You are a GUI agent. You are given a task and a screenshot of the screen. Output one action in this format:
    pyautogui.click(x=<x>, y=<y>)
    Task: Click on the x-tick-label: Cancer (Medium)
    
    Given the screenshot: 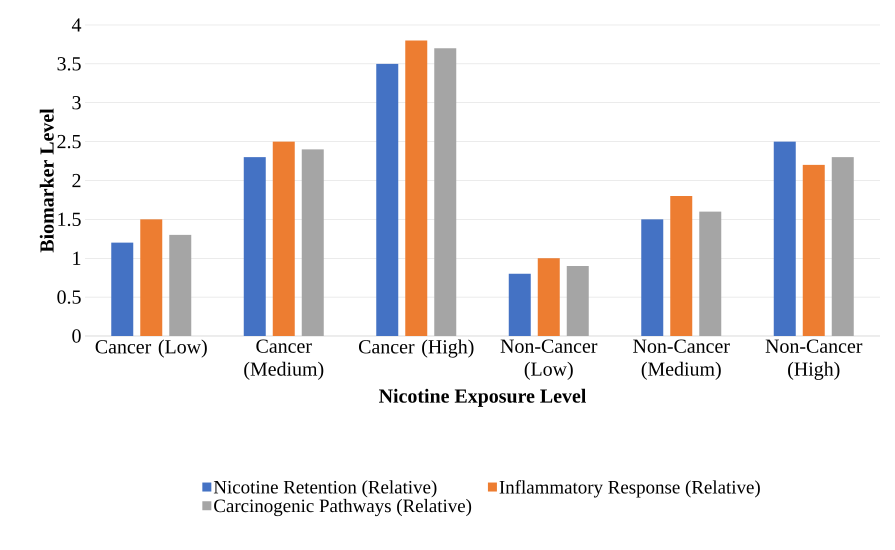 What is the action you would take?
    pyautogui.click(x=284, y=360)
    